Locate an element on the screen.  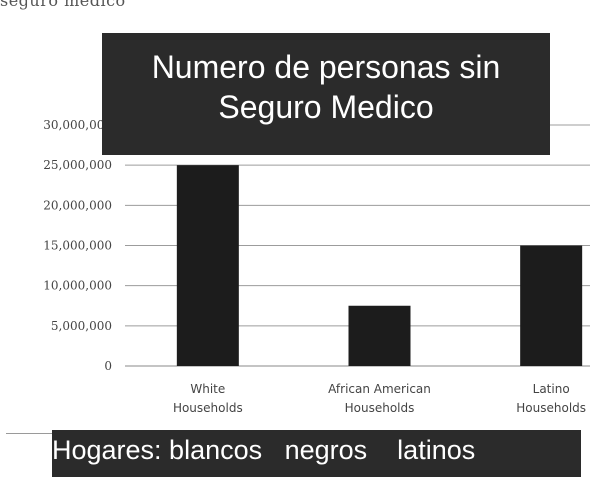
y-tick-label: 20,000,000 is located at coordinates (77, 205).